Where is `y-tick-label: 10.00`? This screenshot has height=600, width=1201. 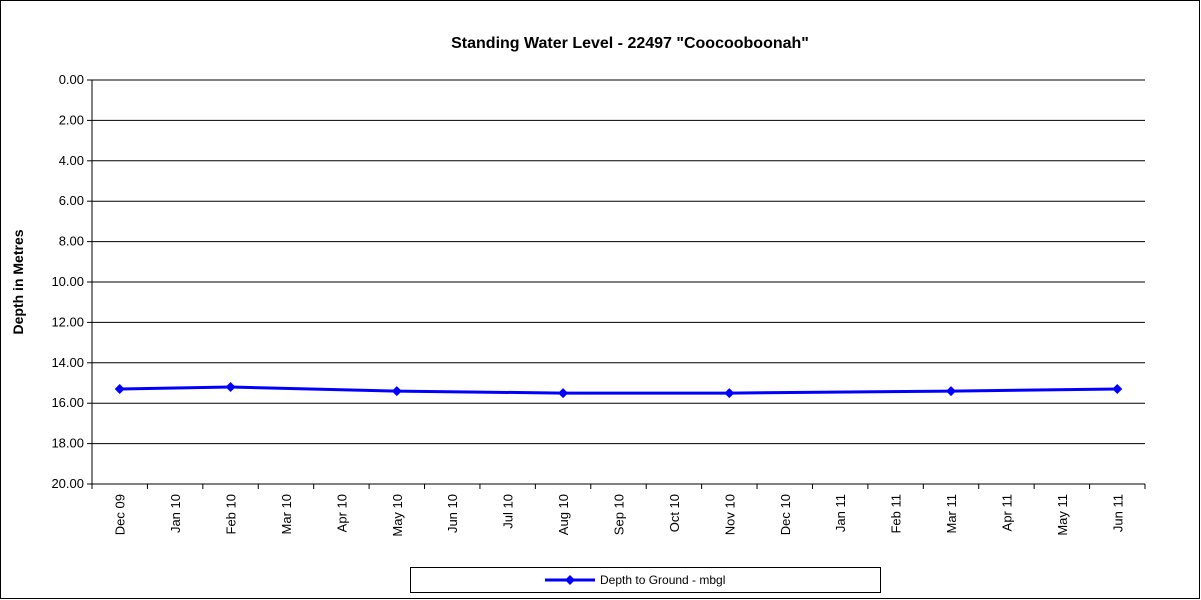
y-tick-label: 10.00 is located at coordinates (67, 281).